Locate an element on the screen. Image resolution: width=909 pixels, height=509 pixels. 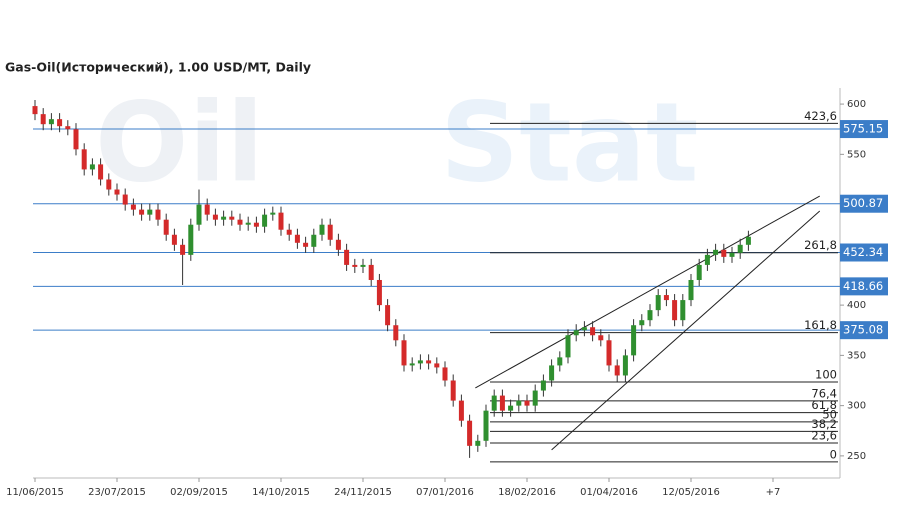
level-label: 418.66 is located at coordinates (863, 286).